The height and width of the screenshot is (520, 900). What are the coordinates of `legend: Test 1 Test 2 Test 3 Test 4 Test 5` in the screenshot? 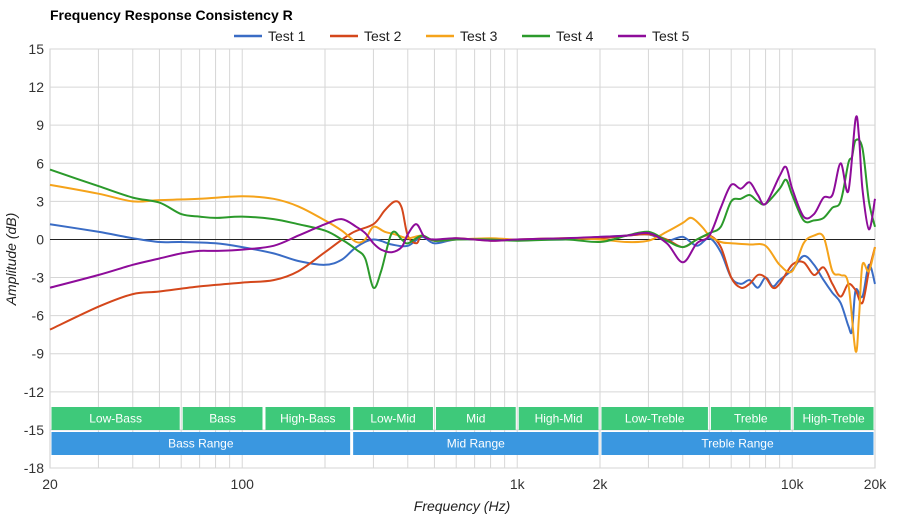 It's located at (462, 36).